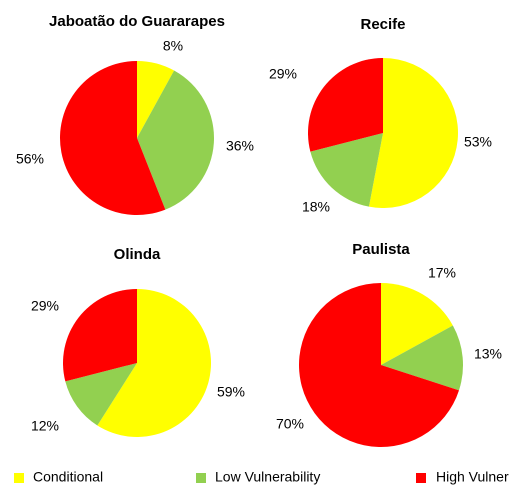  Describe the element at coordinates (240, 146) in the screenshot. I see `data-label: 36%` at that location.